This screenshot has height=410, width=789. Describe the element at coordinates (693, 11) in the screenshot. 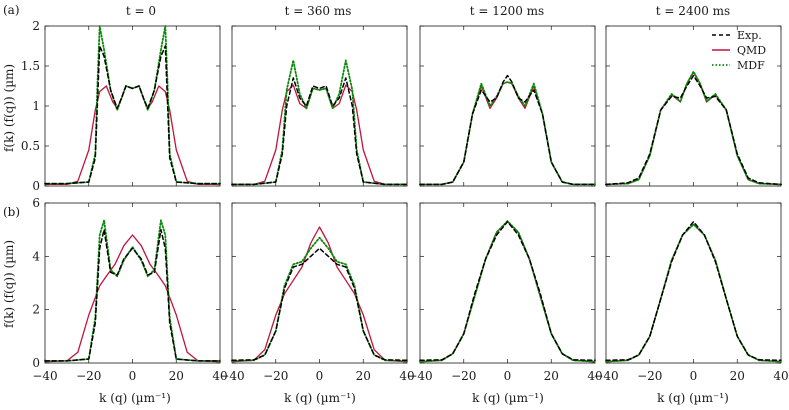

I see `column-title: t = 2400 ms` at that location.